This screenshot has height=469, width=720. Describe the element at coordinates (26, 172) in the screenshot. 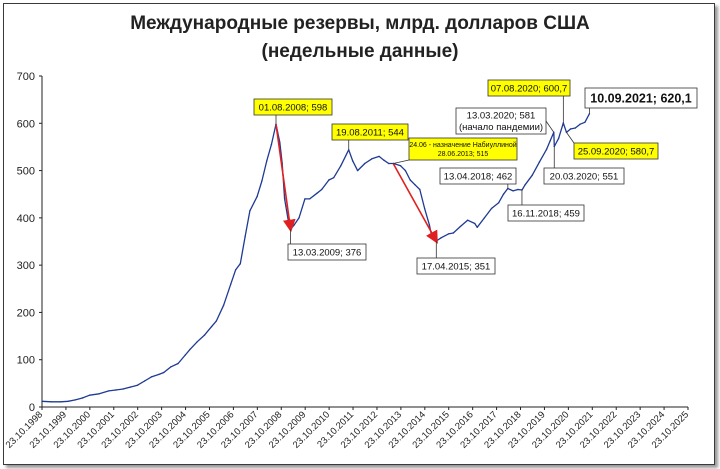

I see `y-tick-label: 500` at that location.